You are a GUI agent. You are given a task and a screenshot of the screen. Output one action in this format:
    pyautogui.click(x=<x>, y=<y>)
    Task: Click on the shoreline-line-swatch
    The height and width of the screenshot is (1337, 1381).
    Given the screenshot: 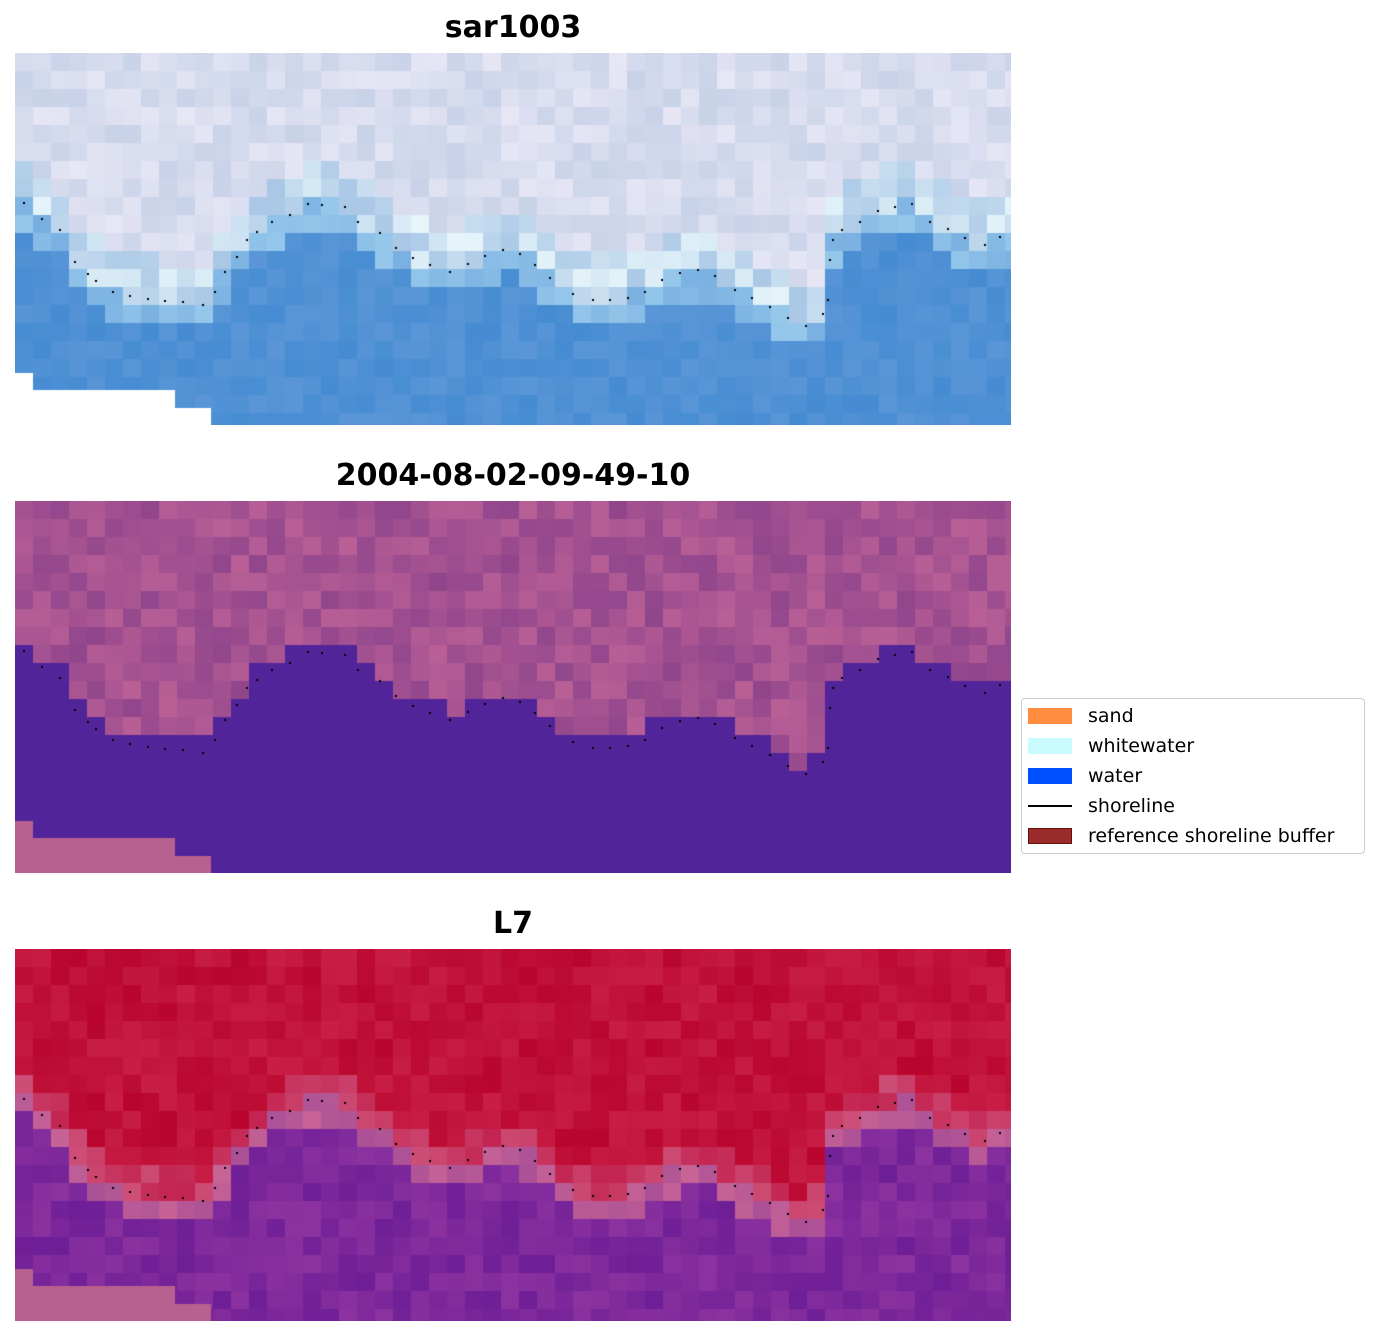 What is the action you would take?
    pyautogui.click(x=1050, y=806)
    